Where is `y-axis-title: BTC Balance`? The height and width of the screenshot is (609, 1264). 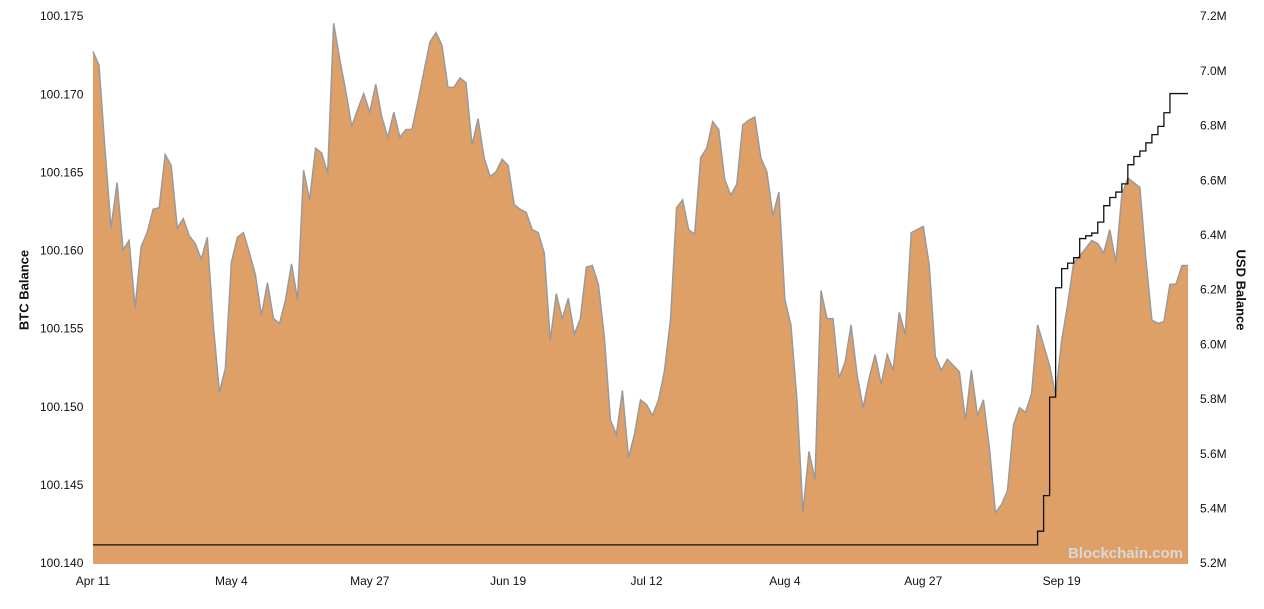
y-axis-title: BTC Balance is located at coordinates (23, 290).